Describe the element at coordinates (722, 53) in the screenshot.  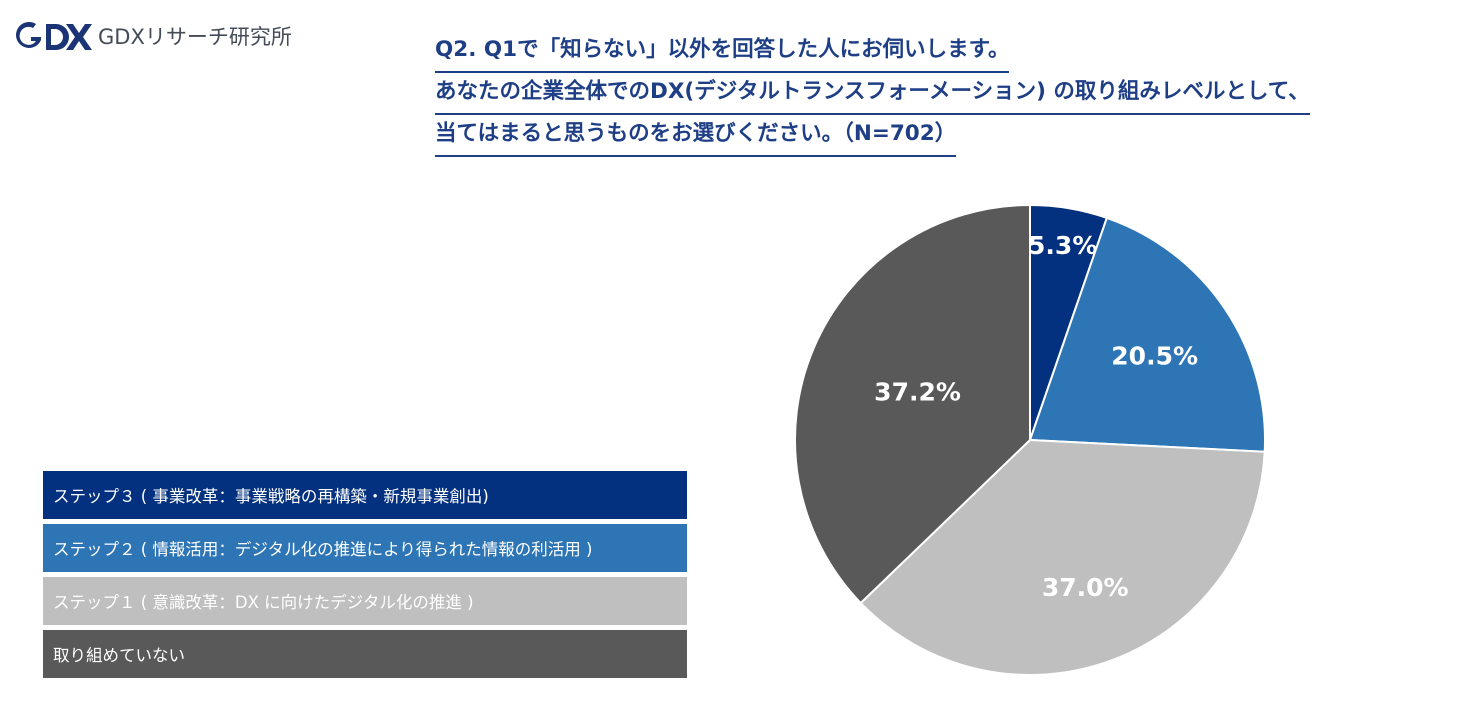
I see `question-line-1: Q2. Q1で「知らない」以外を回答した人にお伺いします。` at that location.